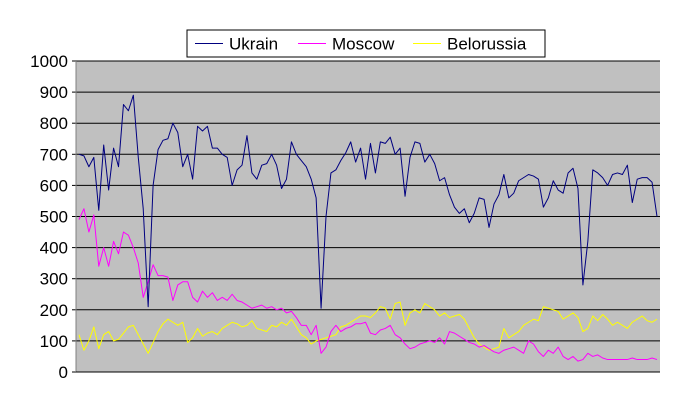  I want to click on legend-label-belorussia: Belorussia, so click(487, 44).